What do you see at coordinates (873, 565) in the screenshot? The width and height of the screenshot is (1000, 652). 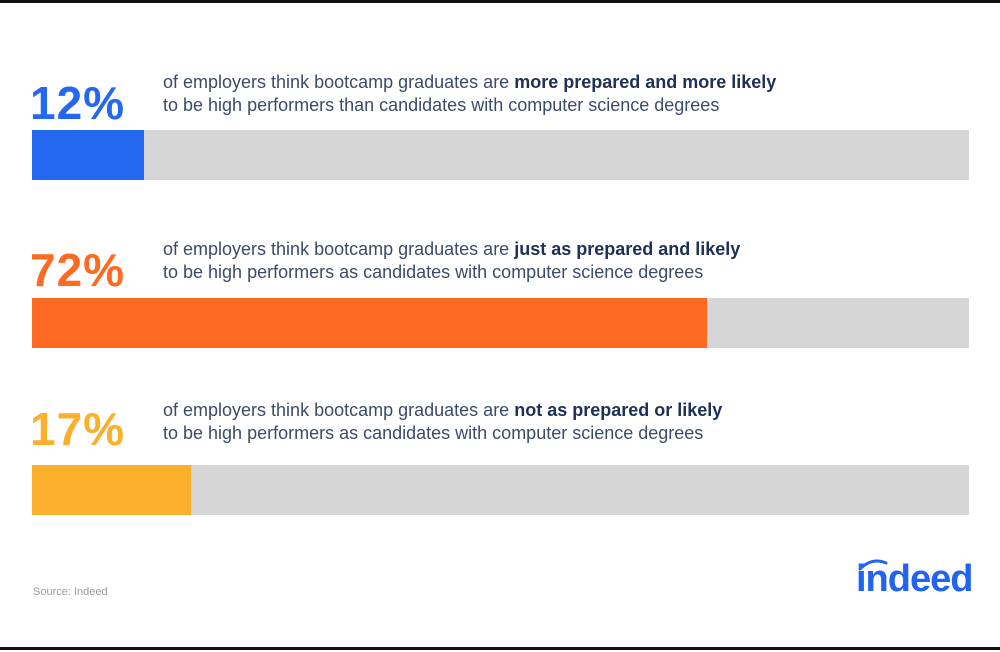 I see `logo-arc-icon` at bounding box center [873, 565].